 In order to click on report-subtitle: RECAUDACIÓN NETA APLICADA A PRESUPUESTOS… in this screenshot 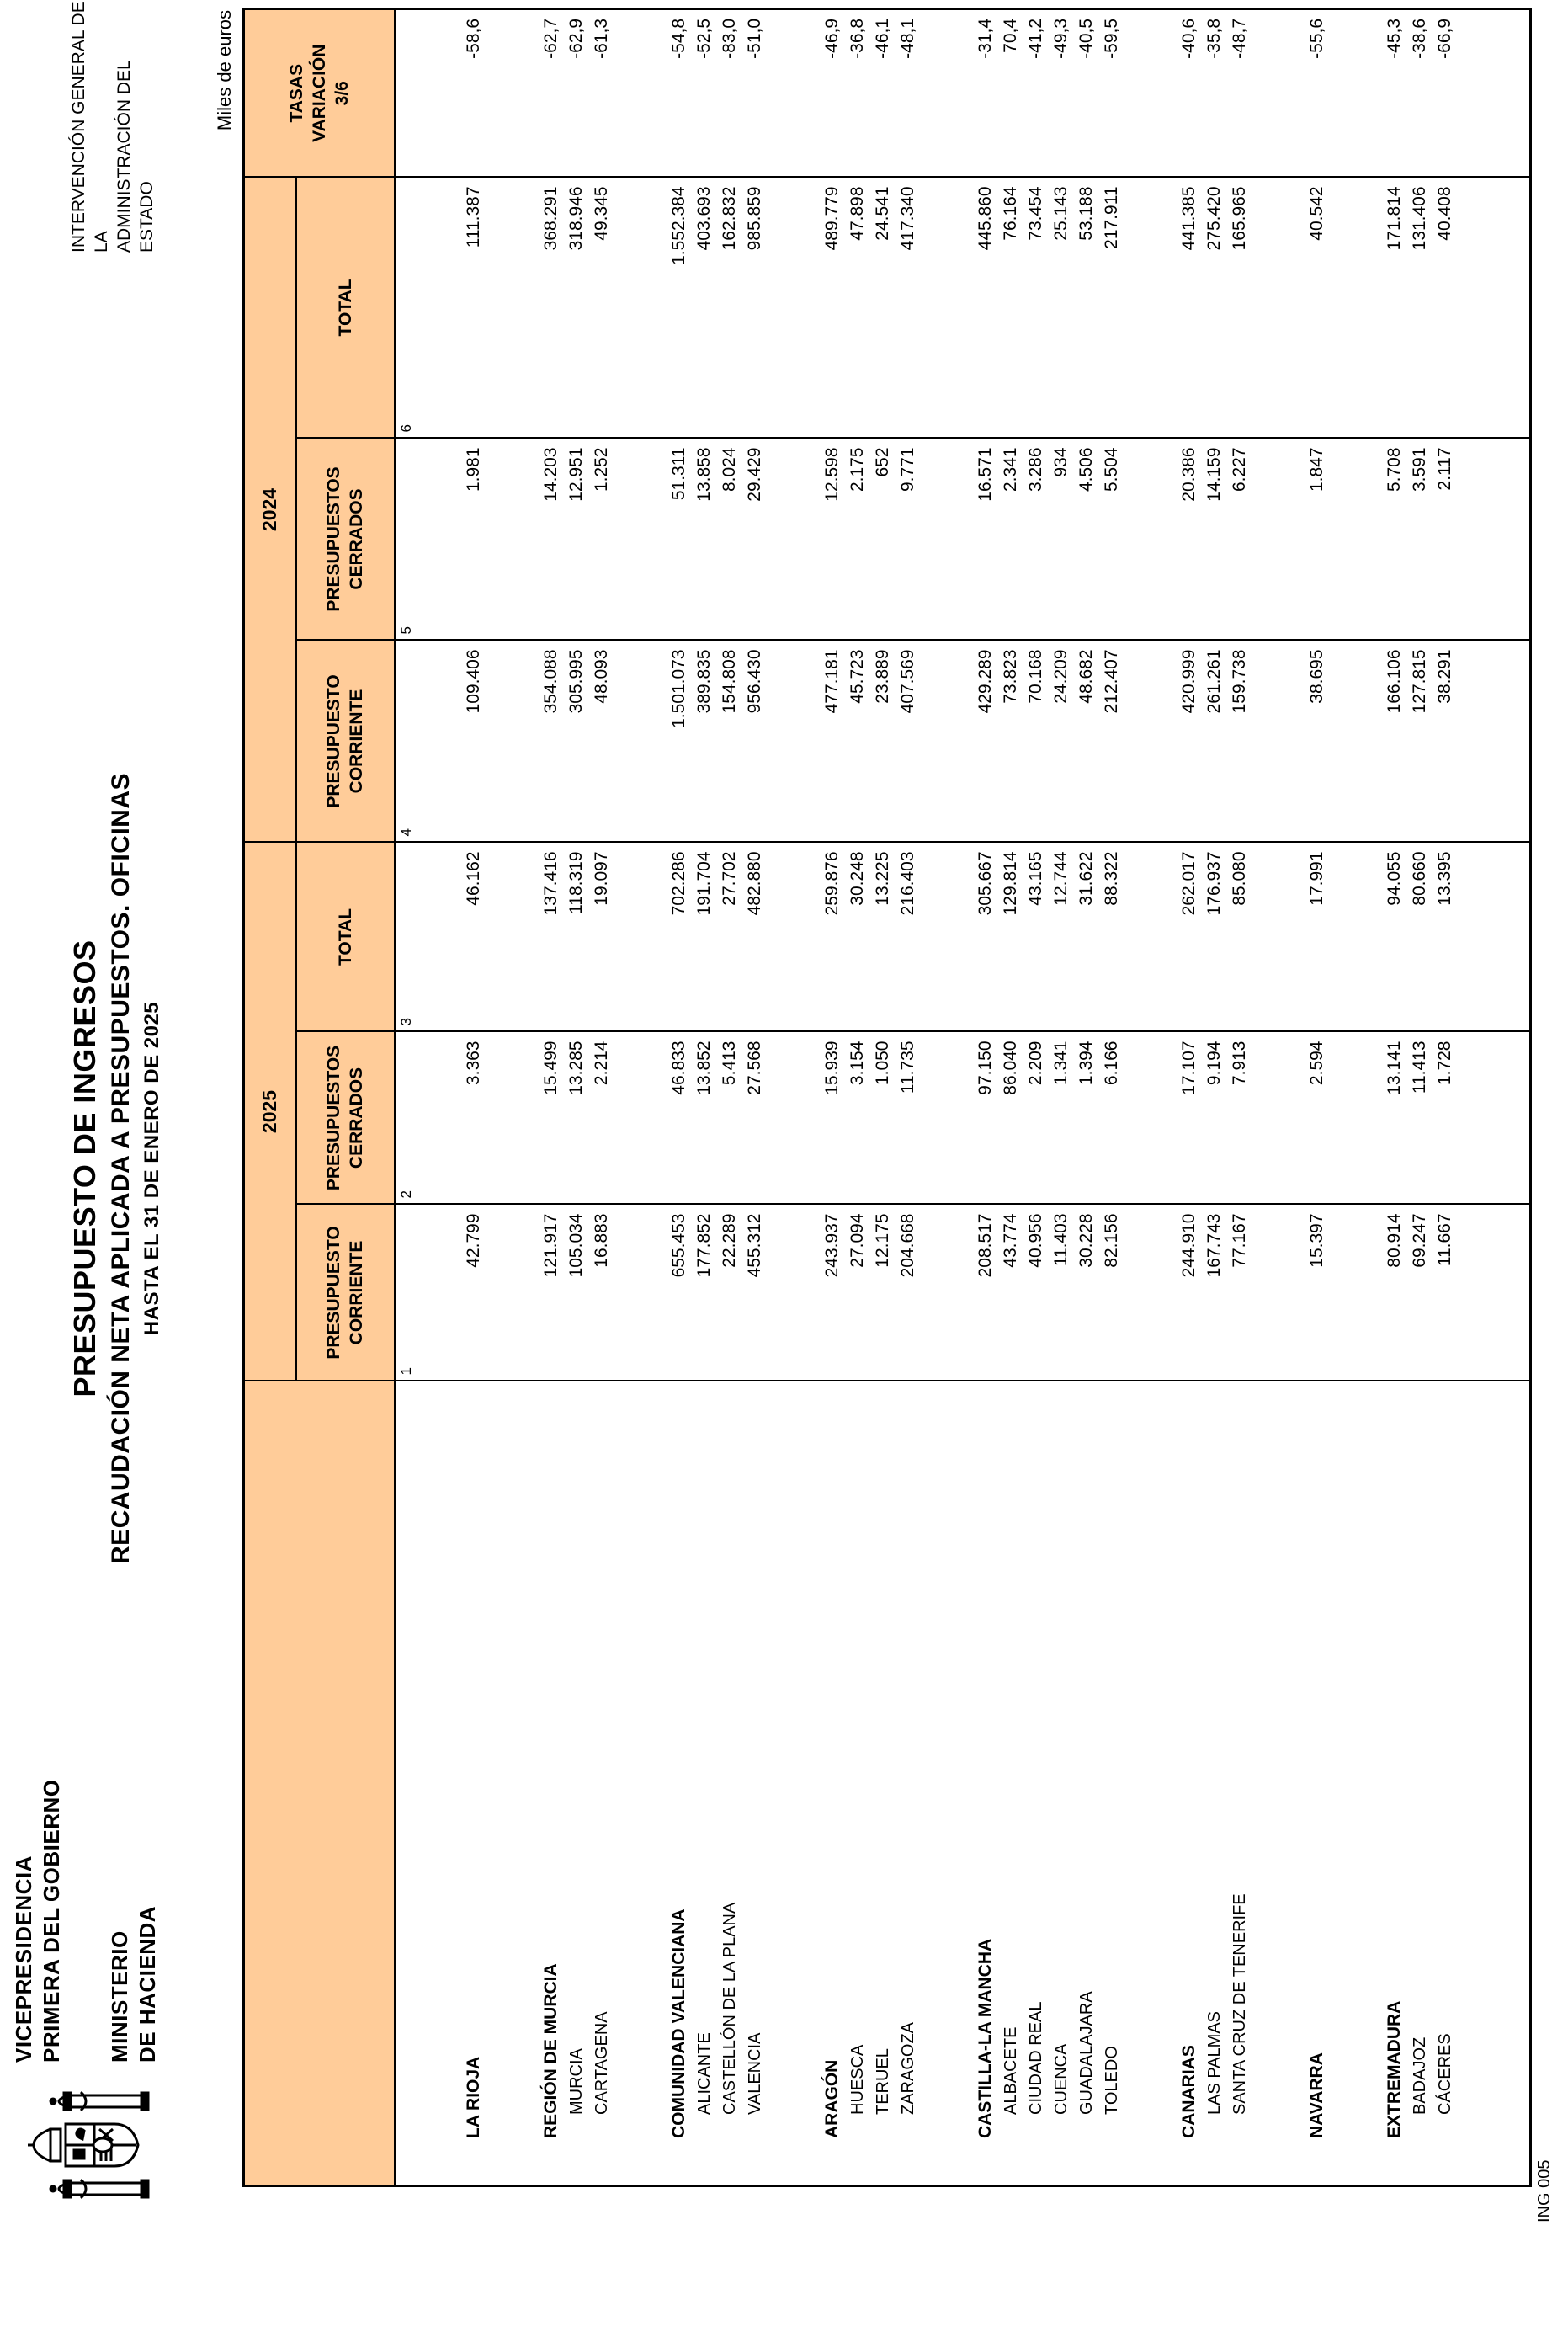, I will do `click(121, 1168)`.